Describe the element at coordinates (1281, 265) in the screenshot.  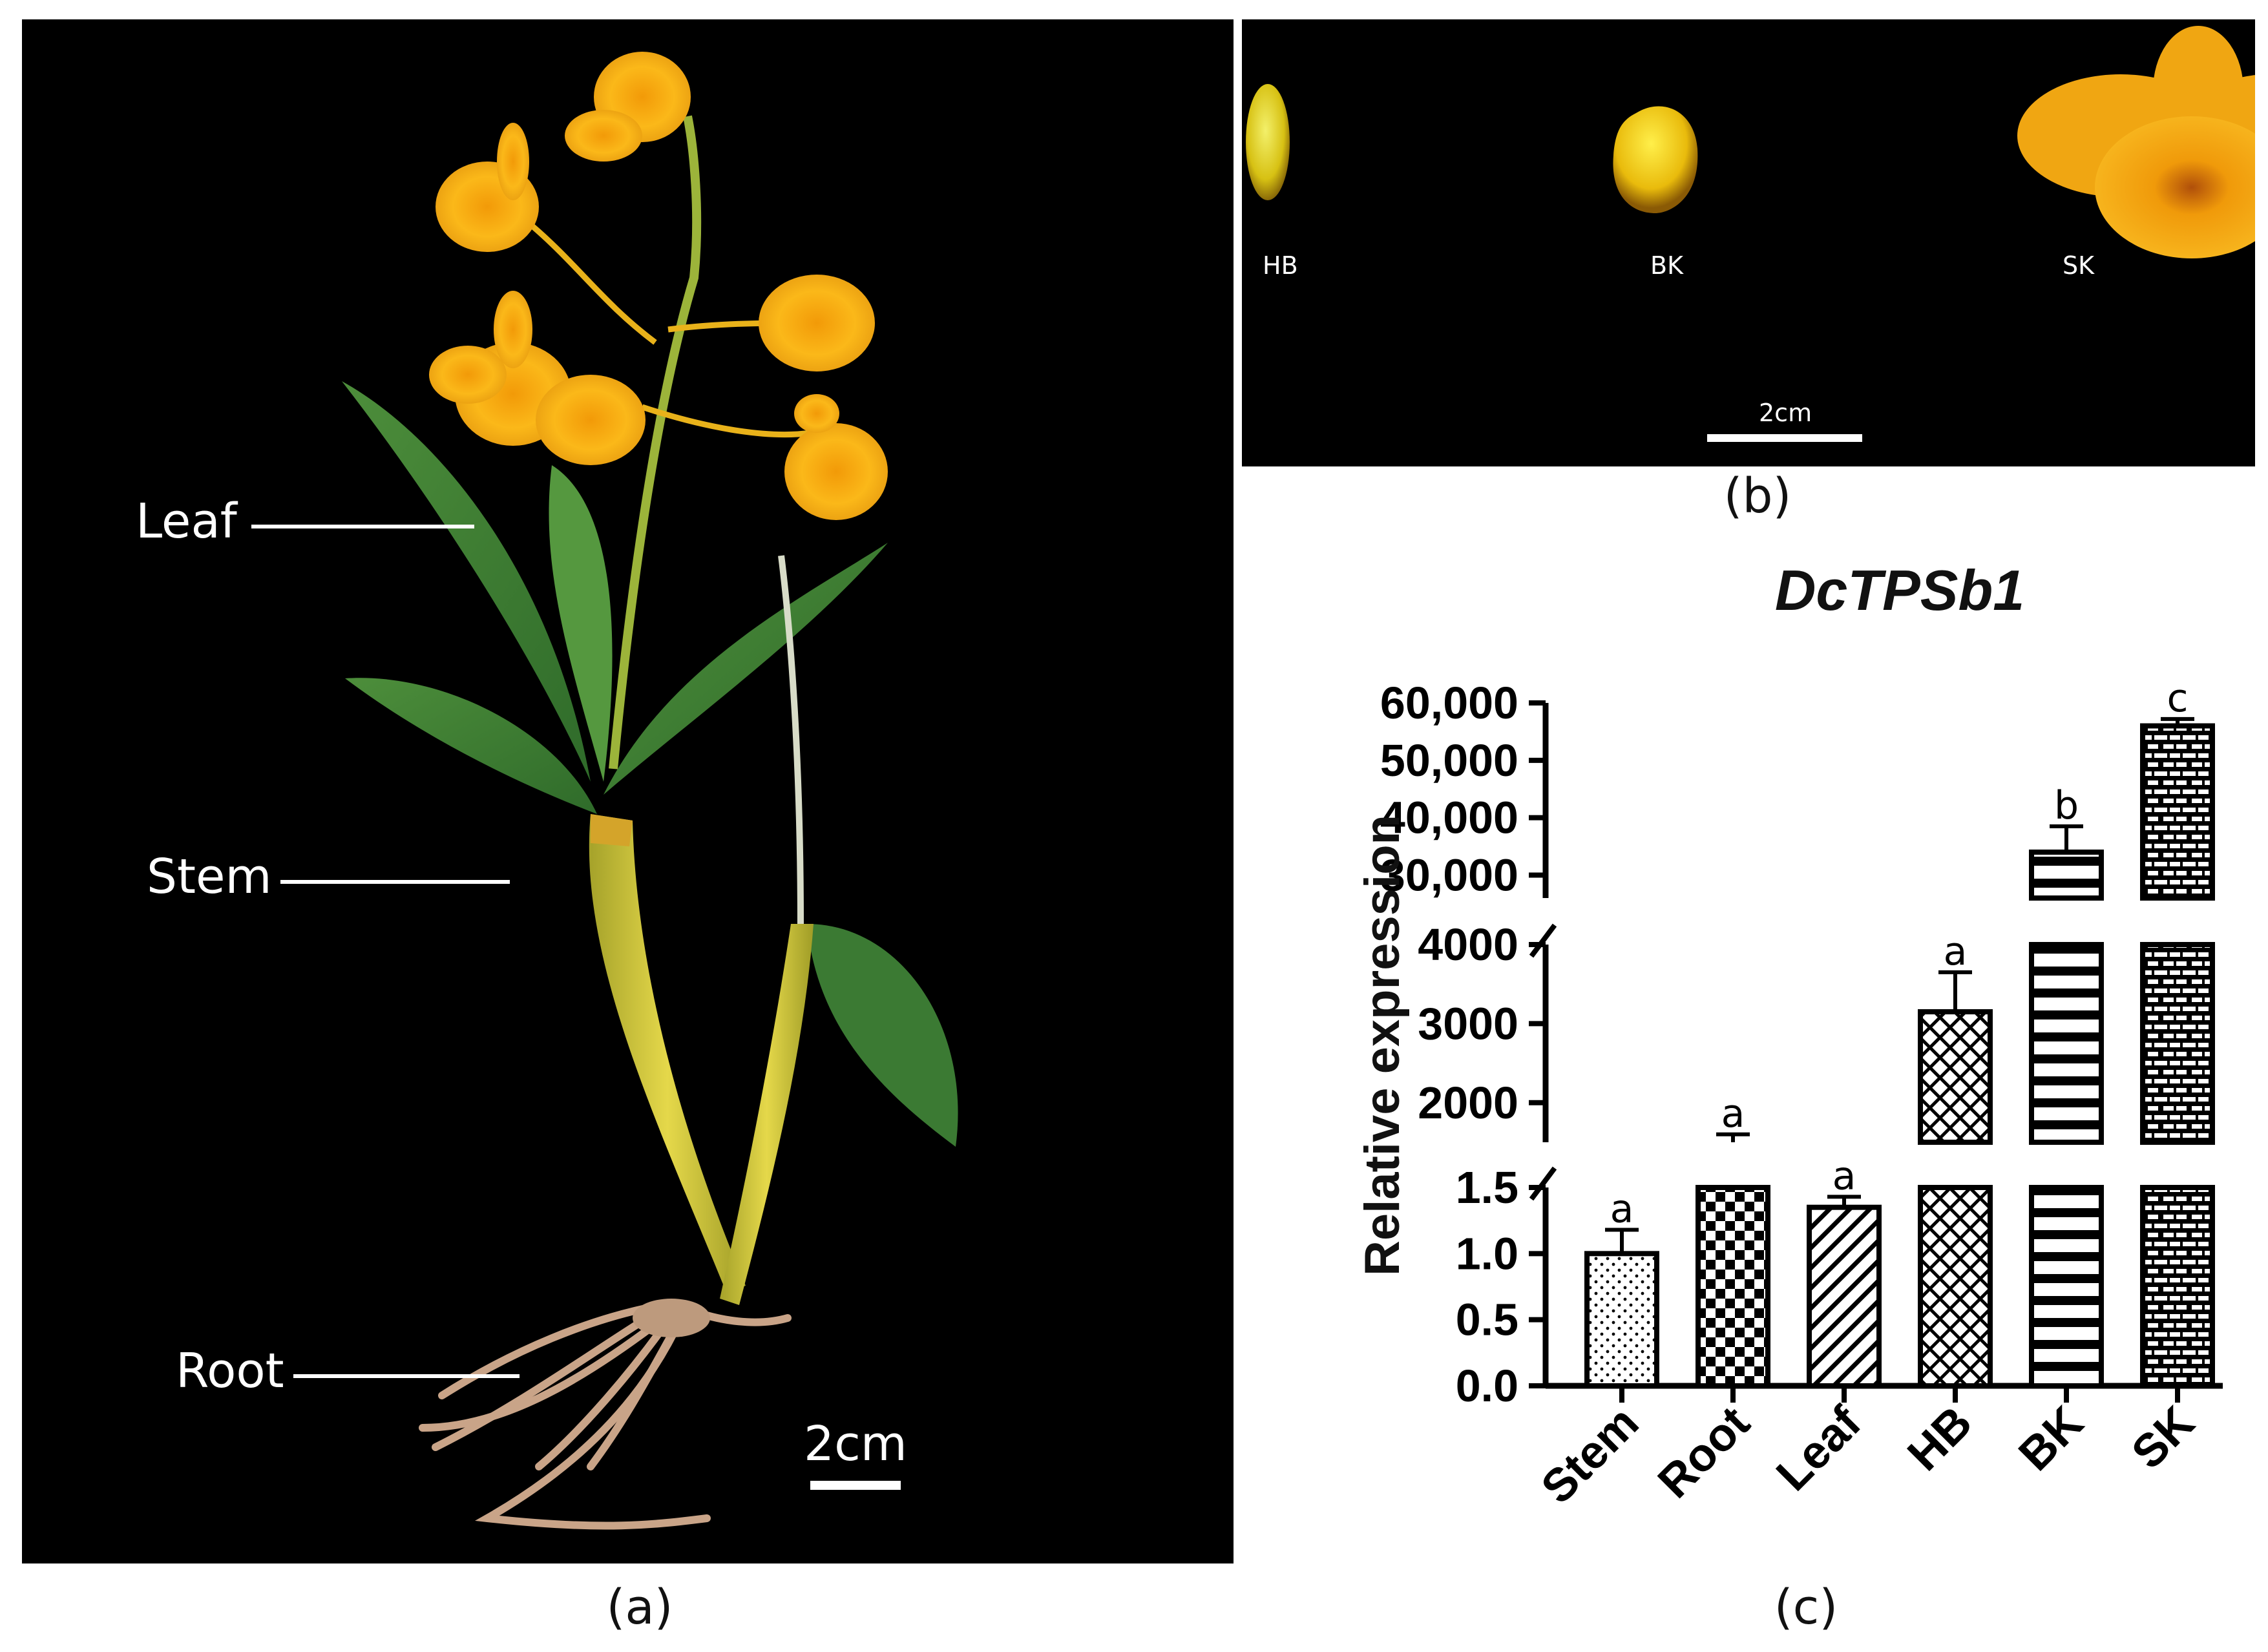
I see `stage-label-hb: HB` at that location.